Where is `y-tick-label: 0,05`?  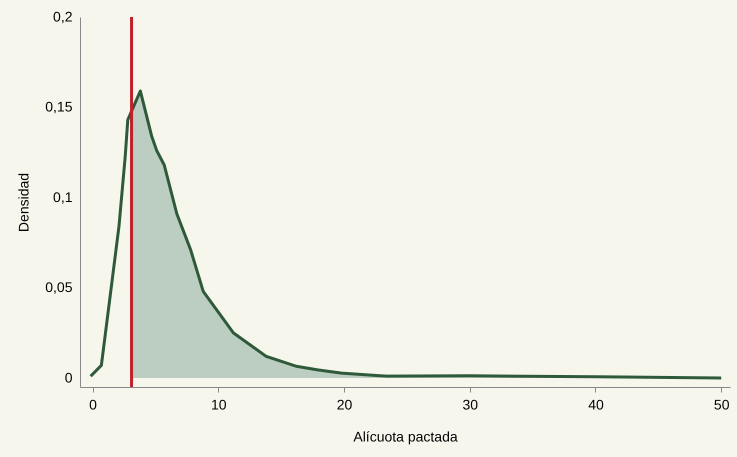
y-tick-label: 0,05 is located at coordinates (59, 287).